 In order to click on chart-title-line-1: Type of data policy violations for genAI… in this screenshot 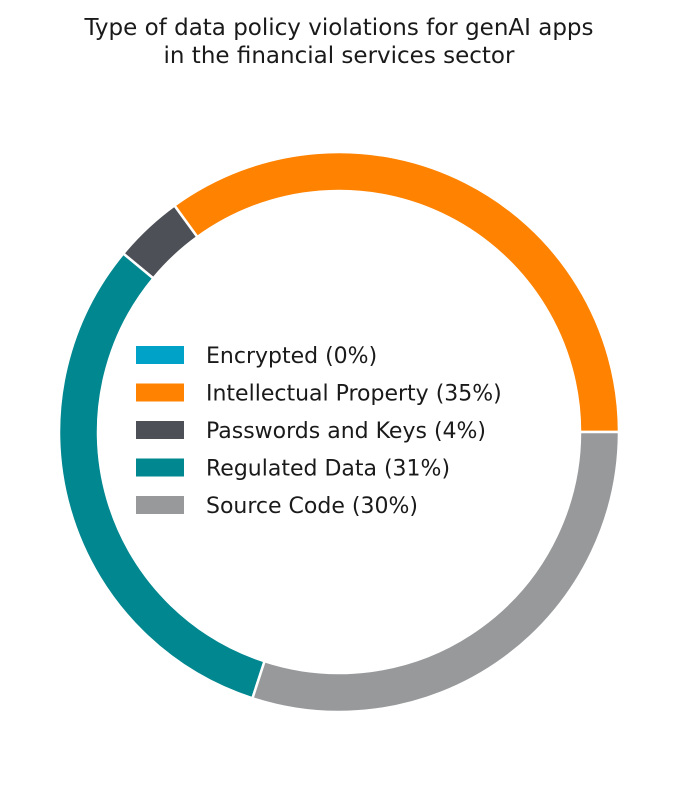, I will do `click(339, 28)`.